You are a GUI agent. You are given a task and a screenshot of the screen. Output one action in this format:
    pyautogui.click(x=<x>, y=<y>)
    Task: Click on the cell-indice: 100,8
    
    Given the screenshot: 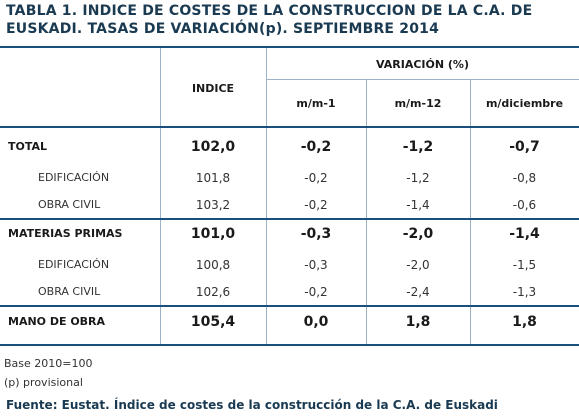 What is the action you would take?
    pyautogui.click(x=213, y=265)
    